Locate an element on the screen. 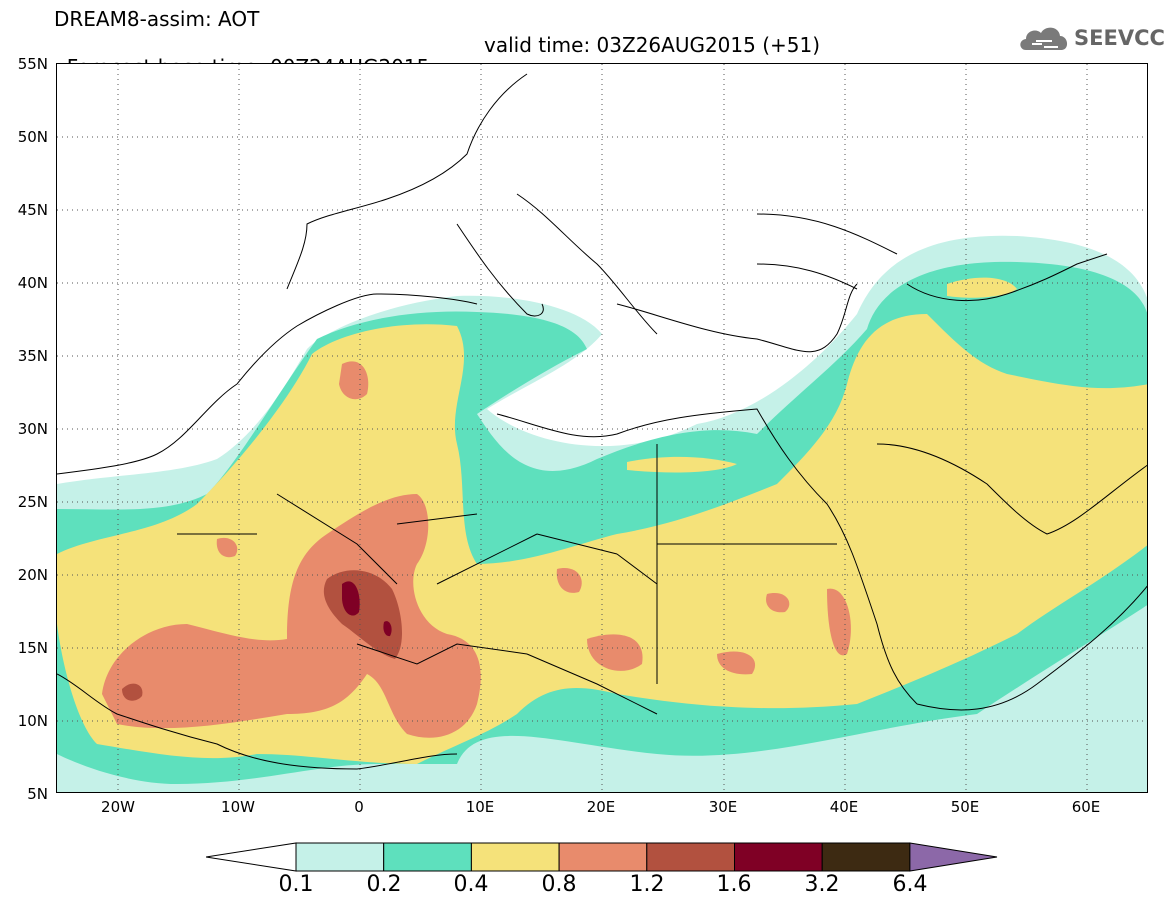  seevccc-logo: SEEVCCC is located at coordinates (1091, 39).